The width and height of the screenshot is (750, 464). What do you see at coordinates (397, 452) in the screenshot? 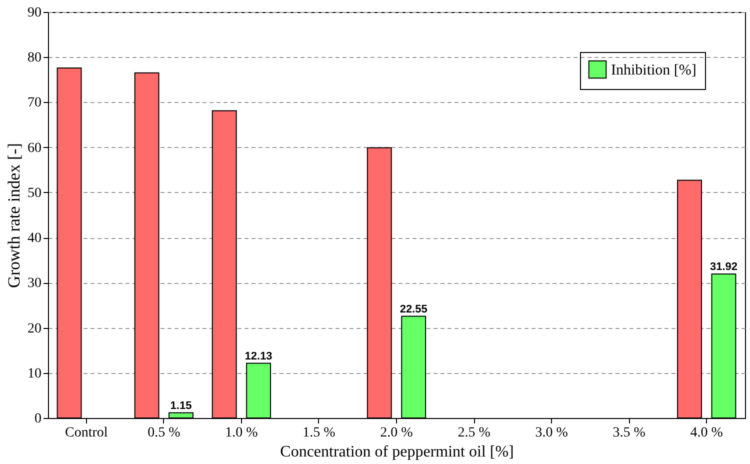
I see `x-axis-title: Concentration of peppermint oil [%]` at bounding box center [397, 452].